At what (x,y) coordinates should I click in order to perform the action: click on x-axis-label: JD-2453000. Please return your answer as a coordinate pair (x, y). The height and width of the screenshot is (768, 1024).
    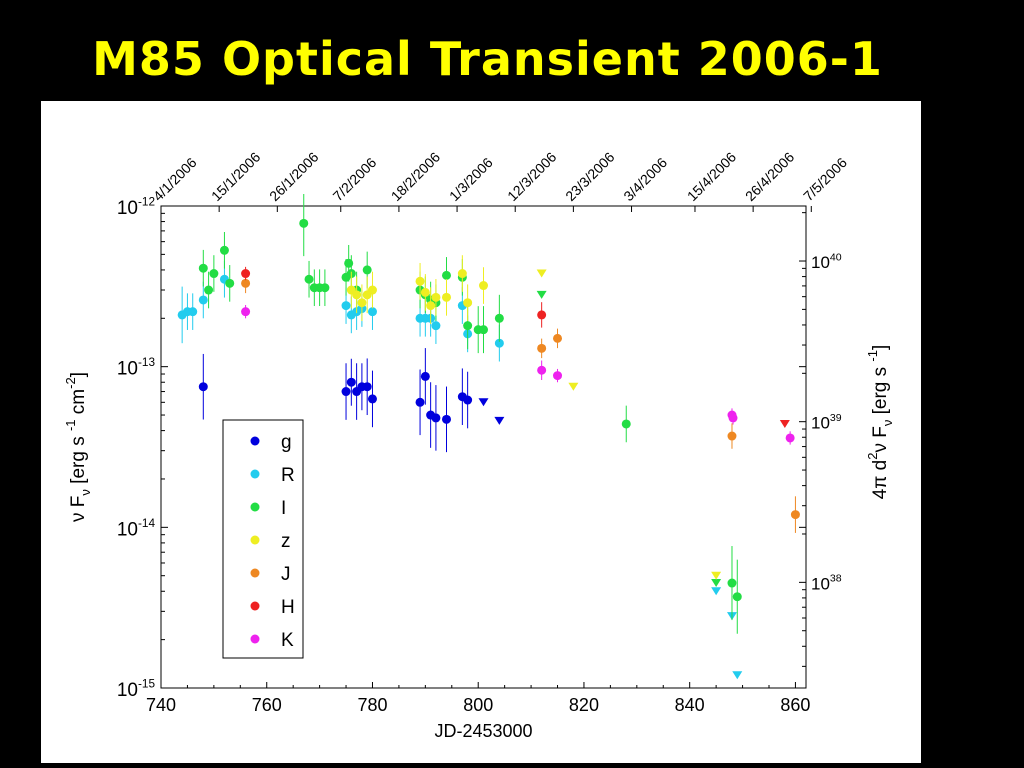
    Looking at the image, I should click on (483, 731).